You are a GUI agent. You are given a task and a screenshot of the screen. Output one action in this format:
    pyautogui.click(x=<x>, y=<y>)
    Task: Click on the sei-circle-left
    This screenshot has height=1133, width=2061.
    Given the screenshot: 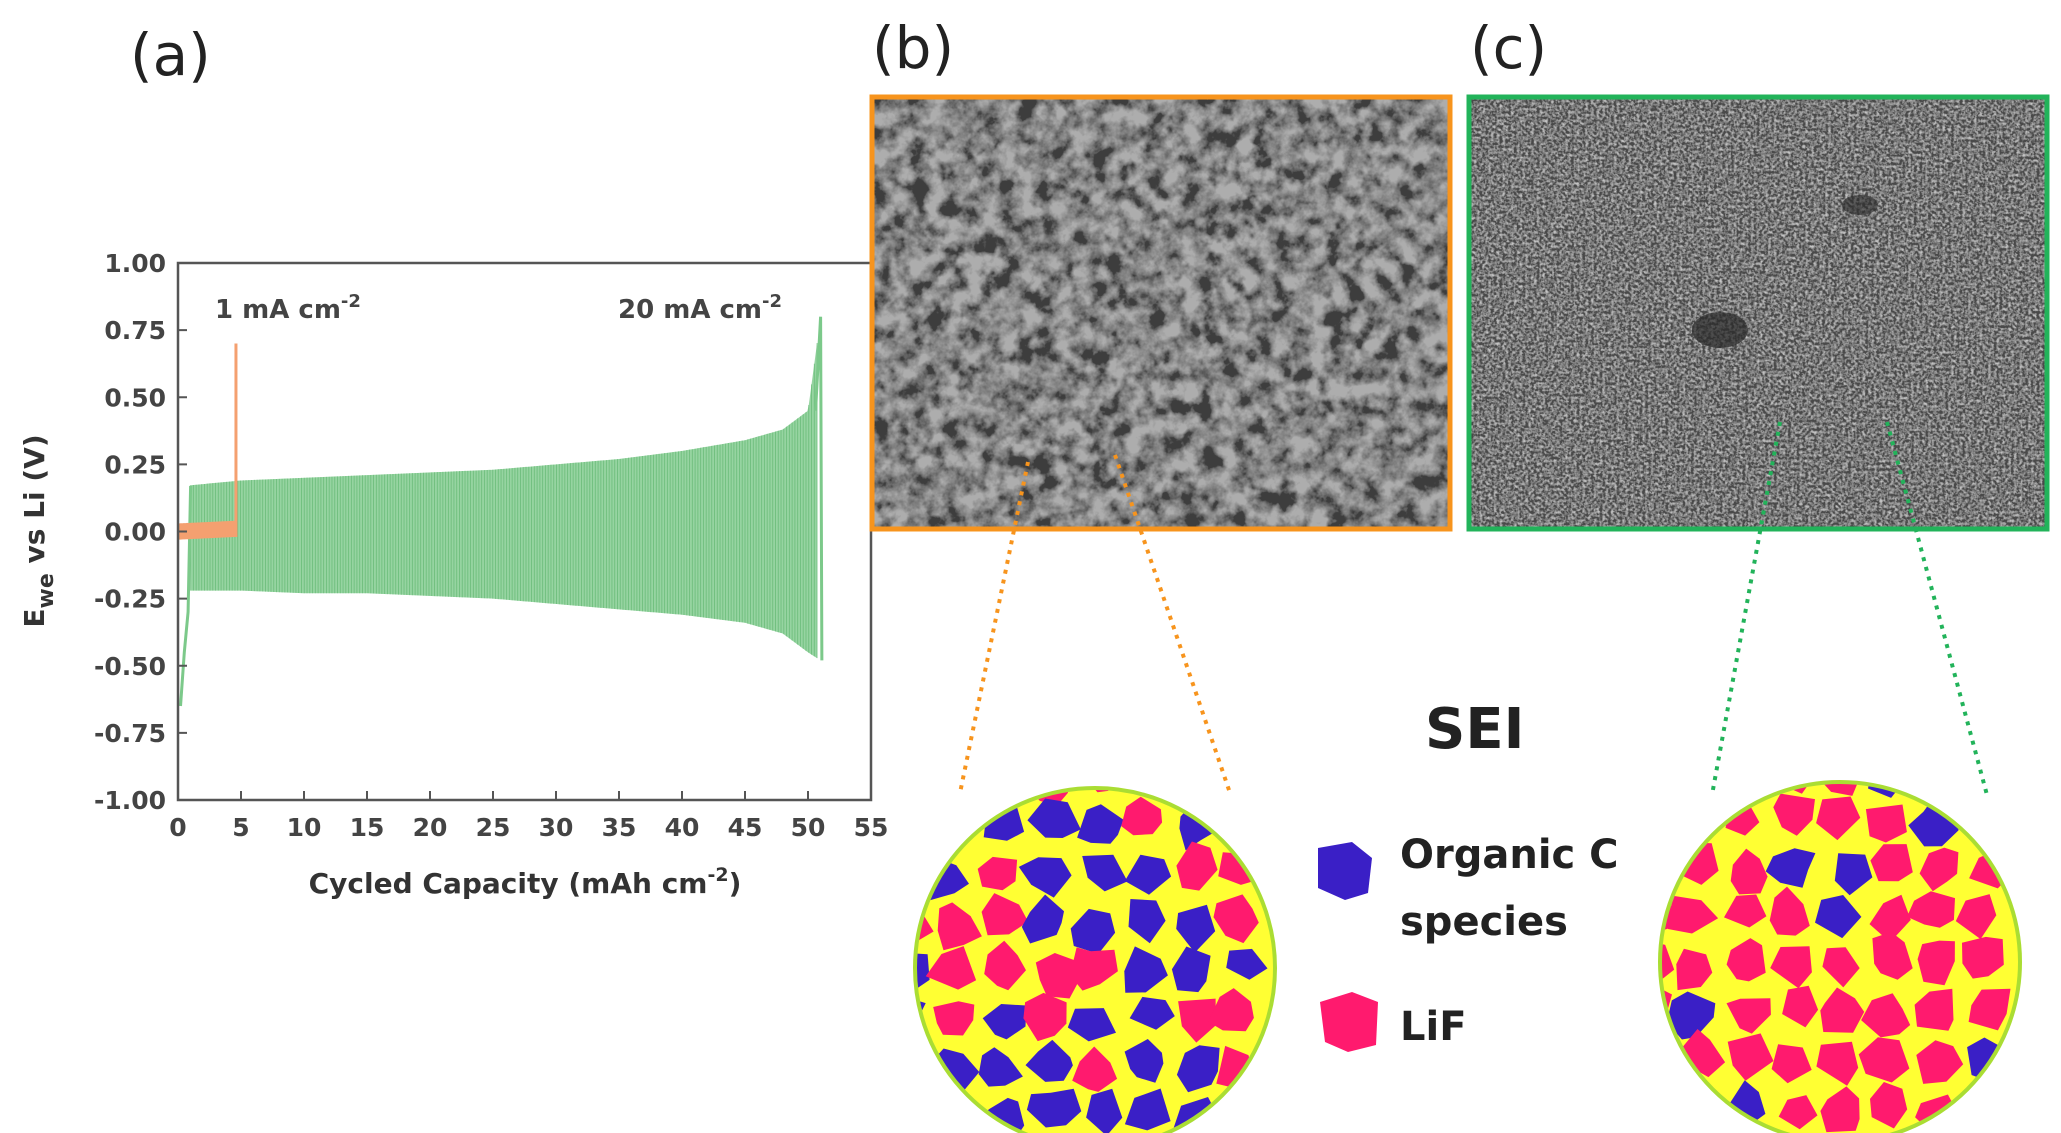 What is the action you would take?
    pyautogui.click(x=1095, y=959)
    